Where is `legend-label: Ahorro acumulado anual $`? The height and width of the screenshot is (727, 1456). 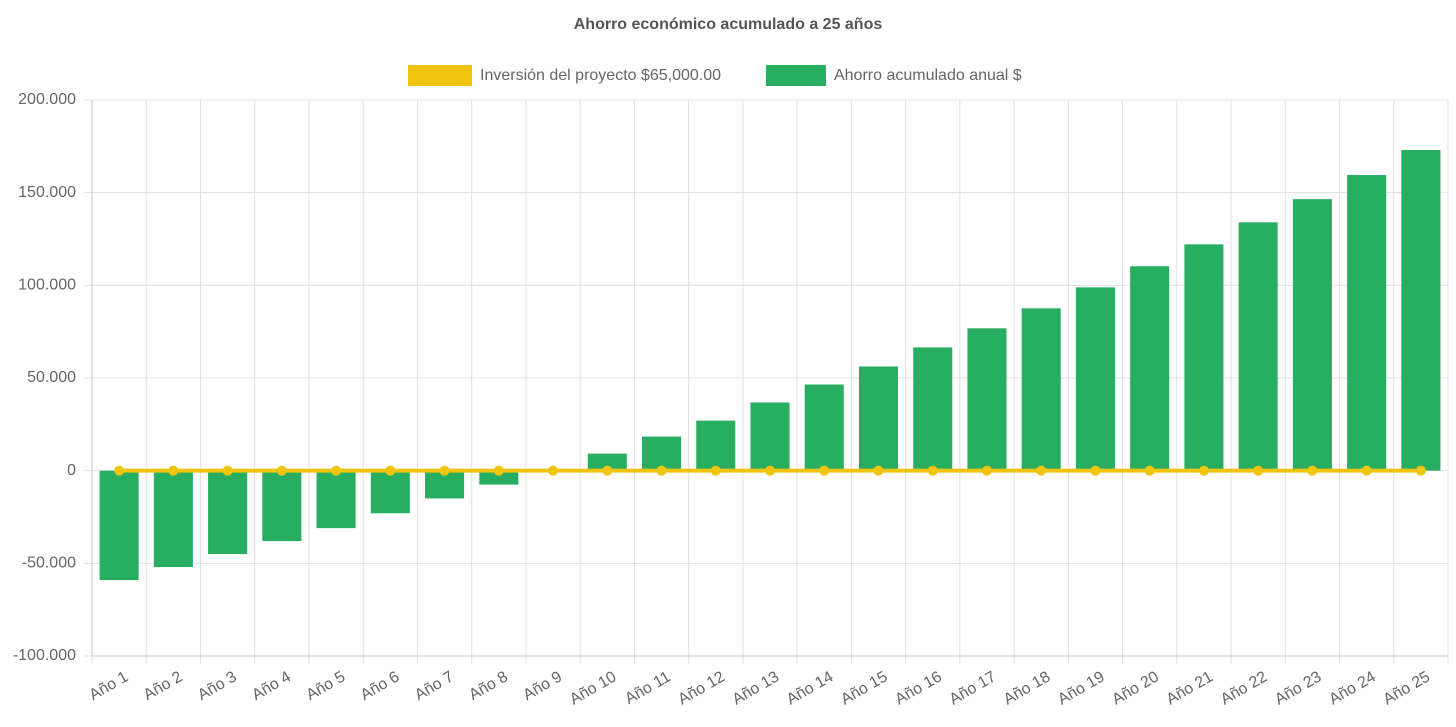 legend-label: Ahorro acumulado anual $ is located at coordinates (928, 75).